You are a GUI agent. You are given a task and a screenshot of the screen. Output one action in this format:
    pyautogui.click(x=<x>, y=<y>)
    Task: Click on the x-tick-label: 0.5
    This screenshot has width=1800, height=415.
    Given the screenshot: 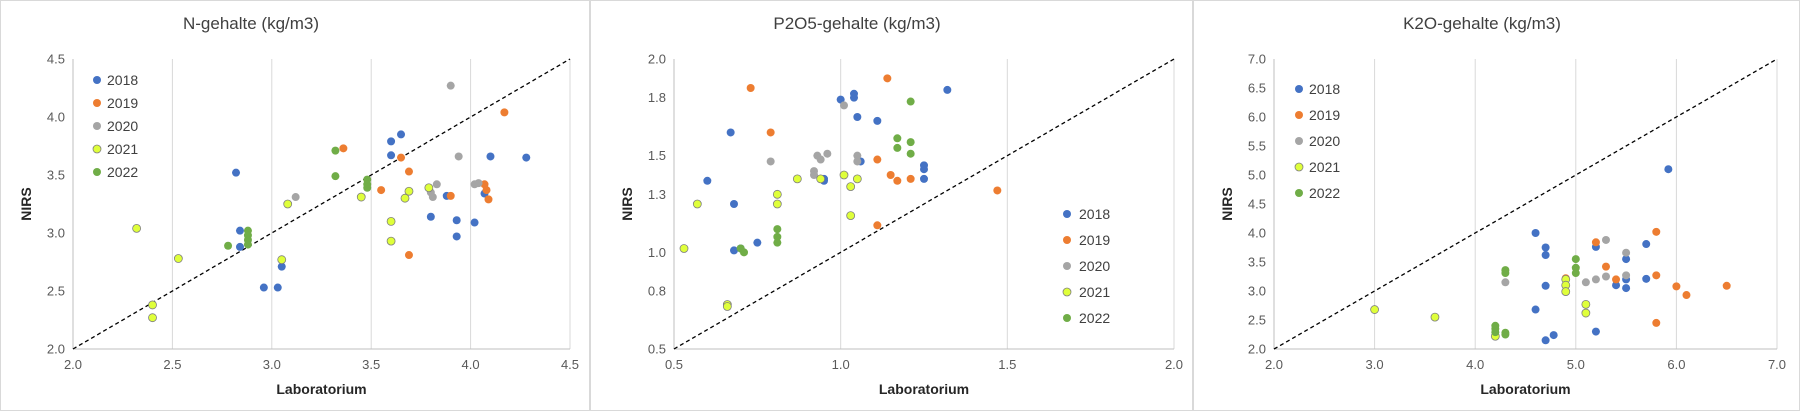 What is the action you would take?
    pyautogui.click(x=674, y=364)
    